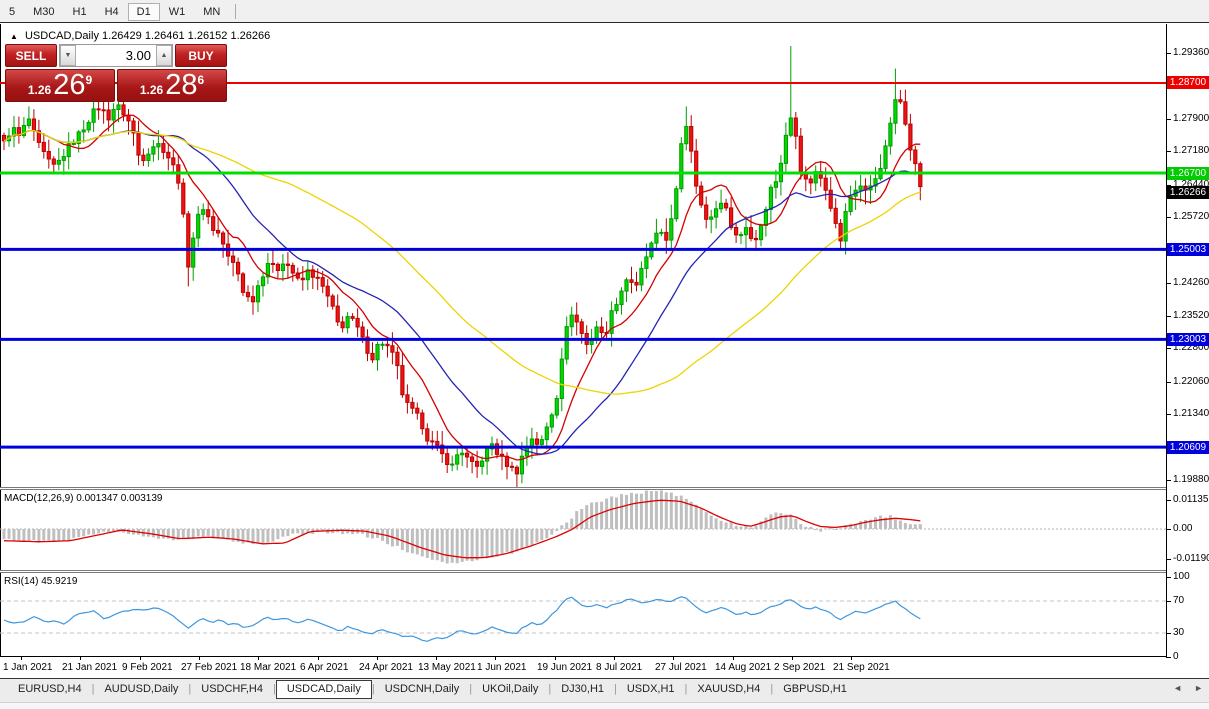 This screenshot has width=1209, height=709. What do you see at coordinates (209, 667) in the screenshot?
I see `date-label: 27 Feb 2021` at bounding box center [209, 667].